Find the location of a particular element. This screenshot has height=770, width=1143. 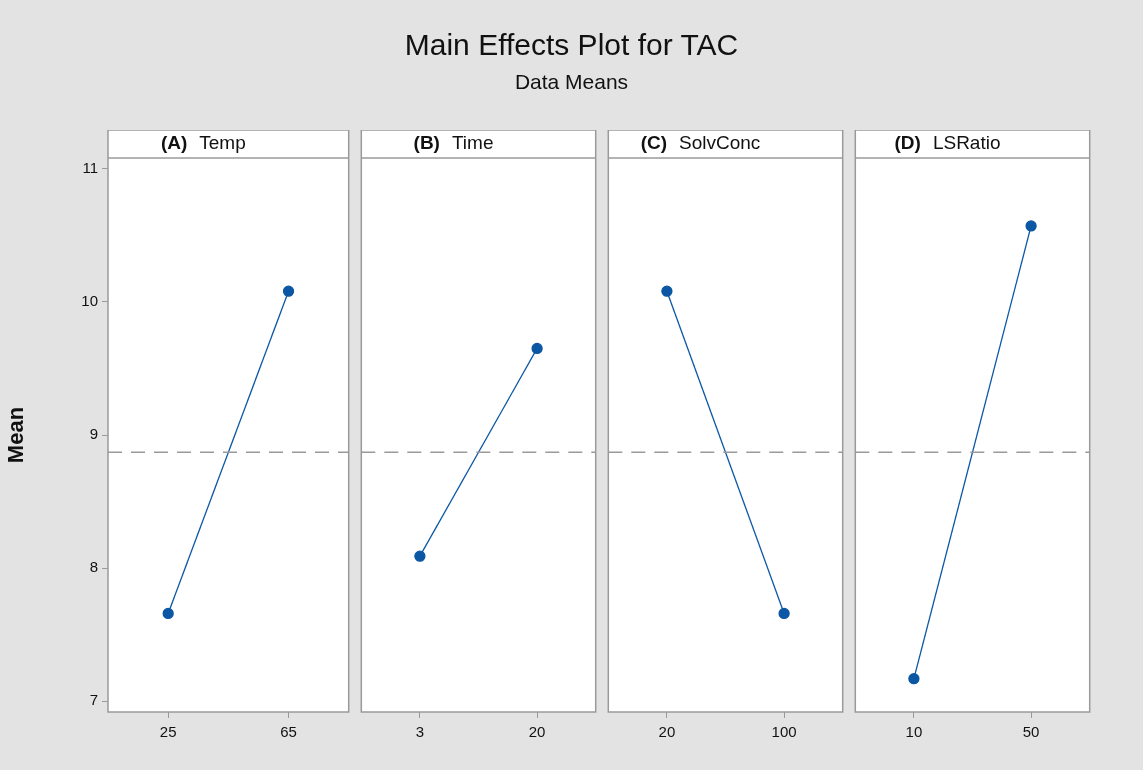

x-axis-title: (A) Temp is located at coordinates (203, 143).